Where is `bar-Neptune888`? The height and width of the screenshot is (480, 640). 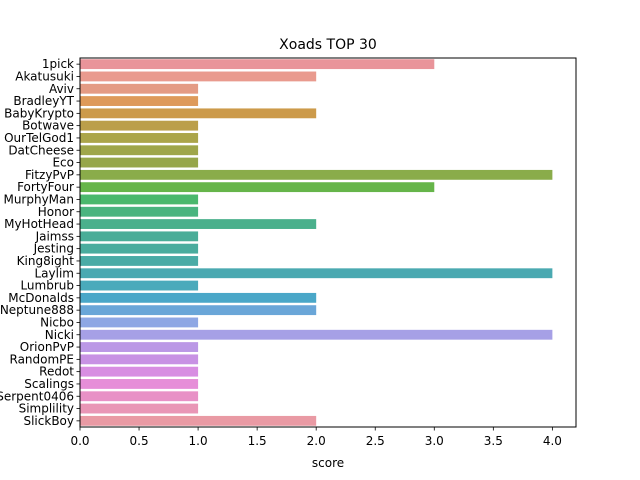 bar-Neptune888 is located at coordinates (198, 310).